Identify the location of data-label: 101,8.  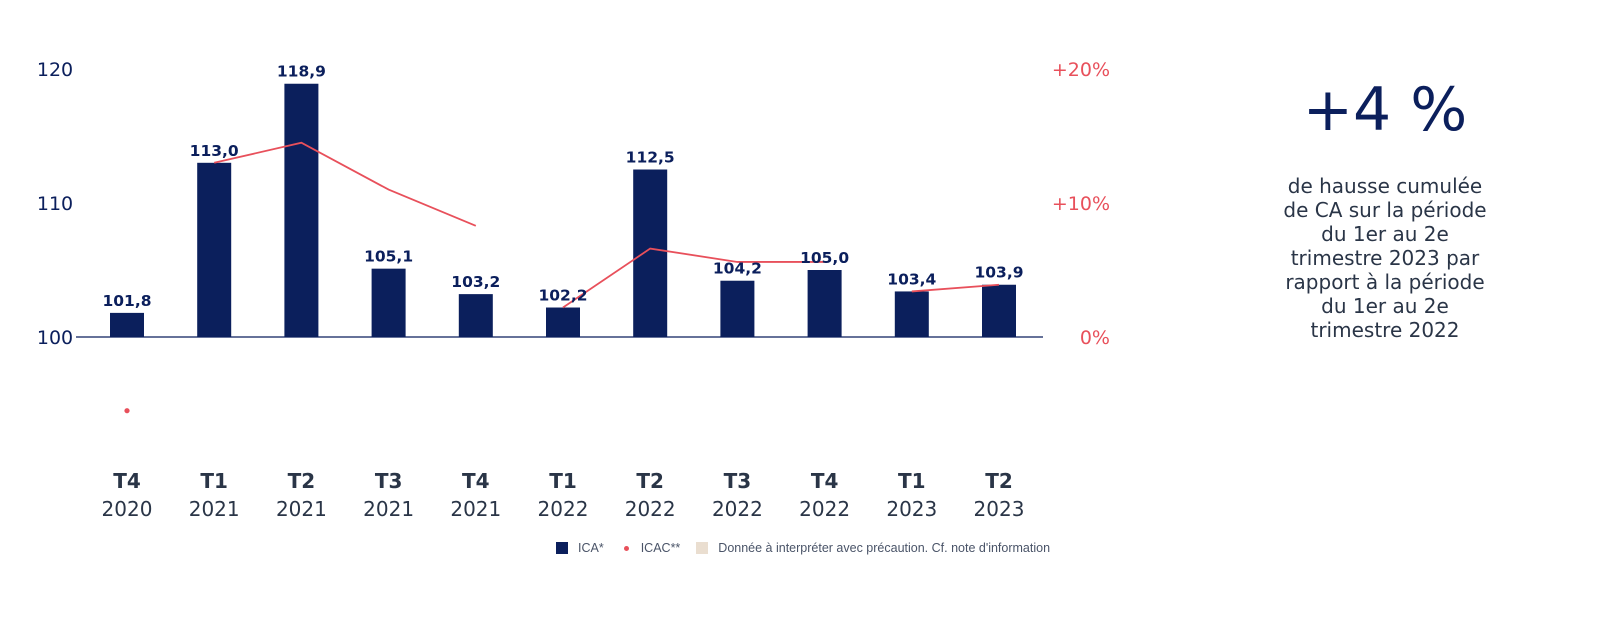
(126, 301).